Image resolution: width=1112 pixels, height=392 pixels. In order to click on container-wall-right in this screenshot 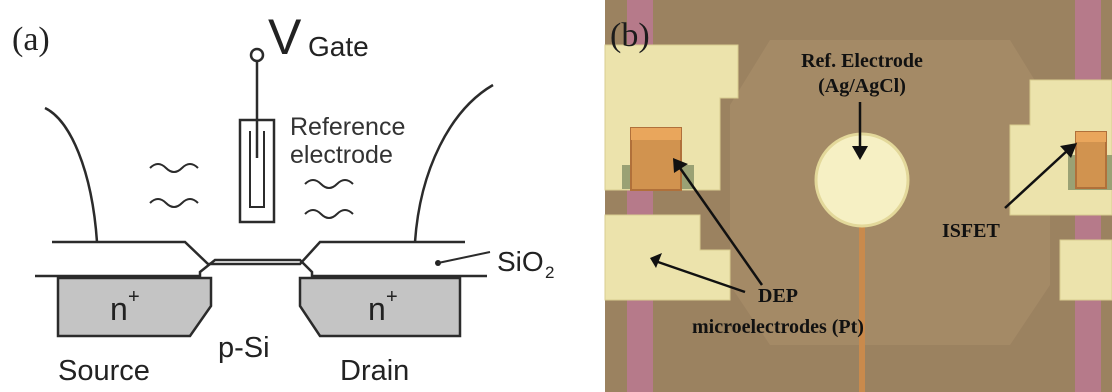, I will do `click(453, 163)`.